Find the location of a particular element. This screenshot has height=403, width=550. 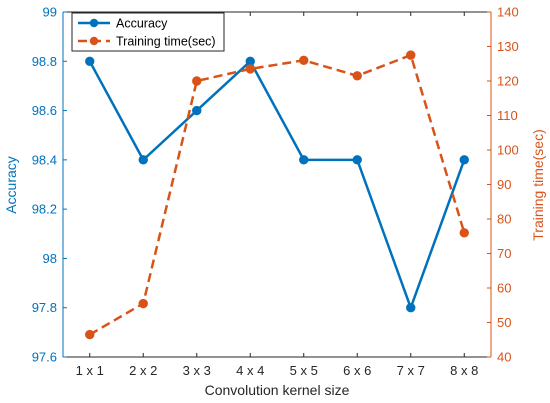

right-y-tick-label: 100 is located at coordinates (508, 150).